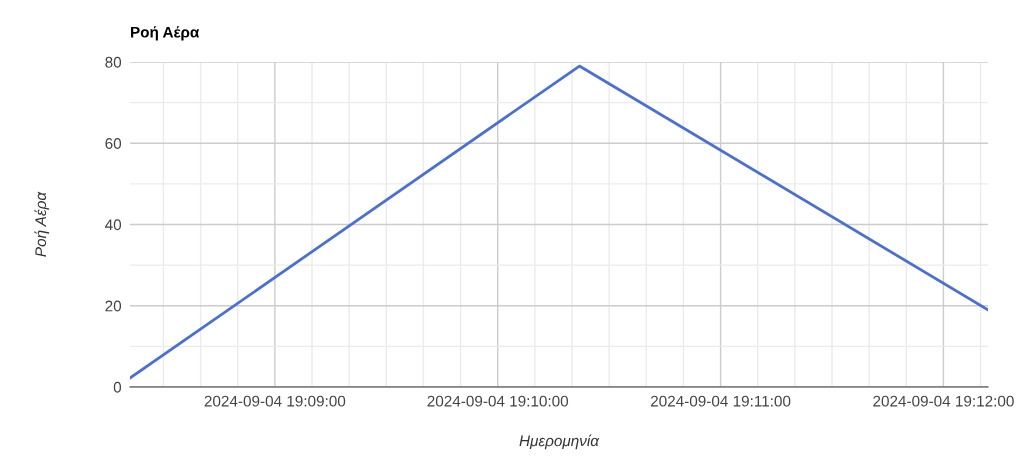 This screenshot has height=466, width=1033. Describe the element at coordinates (113, 143) in the screenshot. I see `y-tick-label: 60` at that location.